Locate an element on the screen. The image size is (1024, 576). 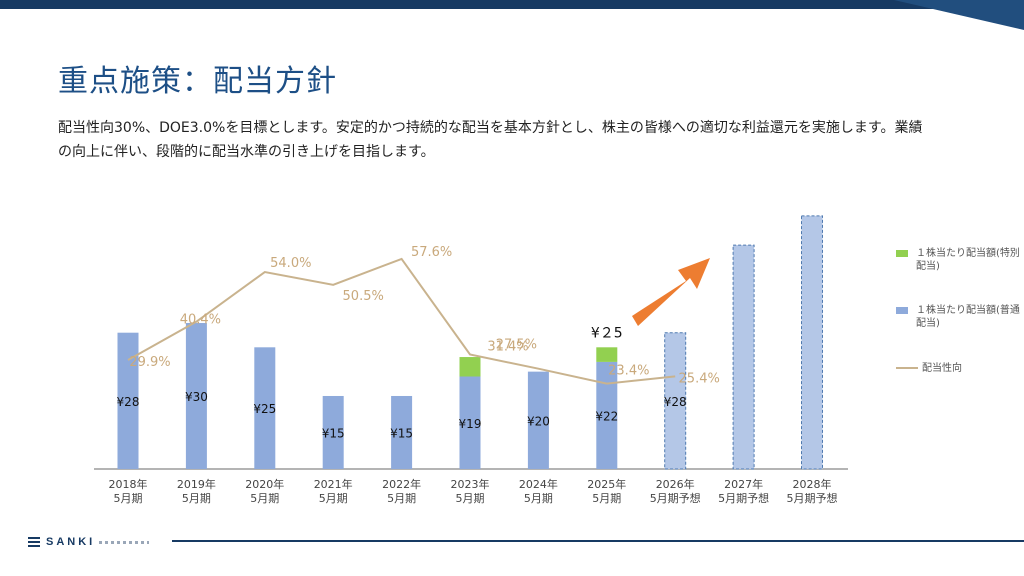
payout-ratio-label: 23.4% is located at coordinates (628, 371).